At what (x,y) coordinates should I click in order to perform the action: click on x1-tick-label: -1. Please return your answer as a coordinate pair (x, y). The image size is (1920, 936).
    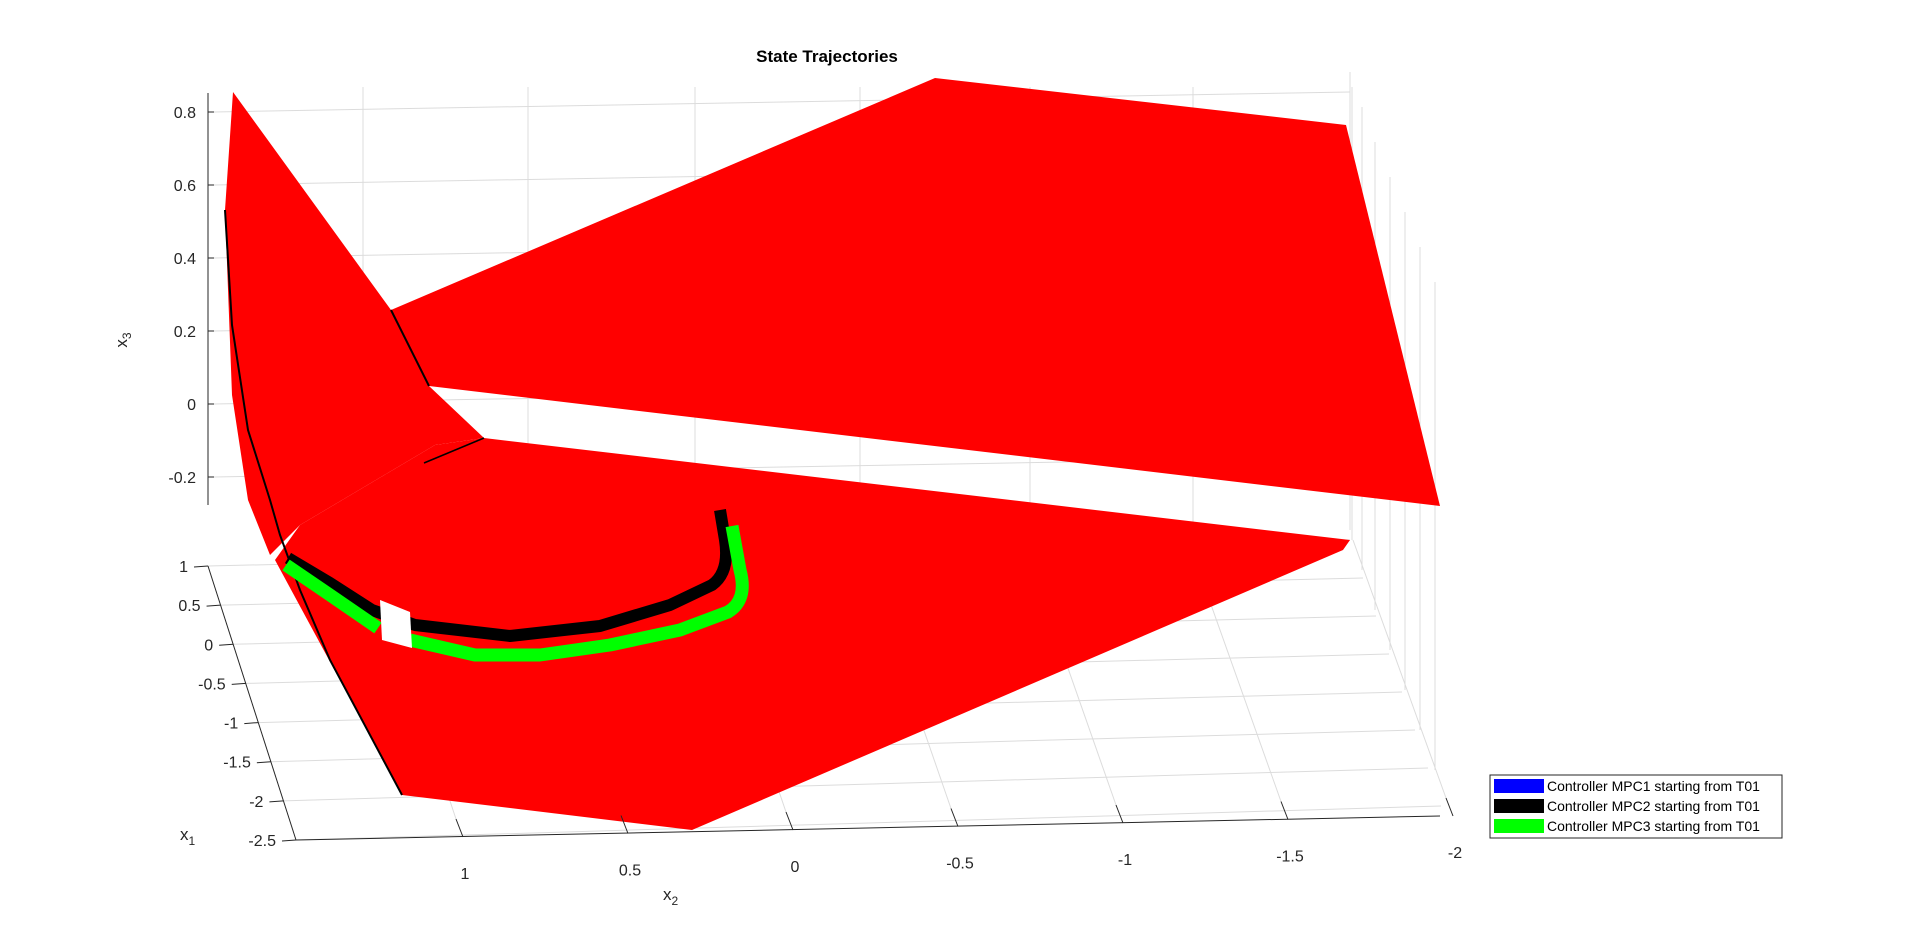
    Looking at the image, I should click on (231, 724).